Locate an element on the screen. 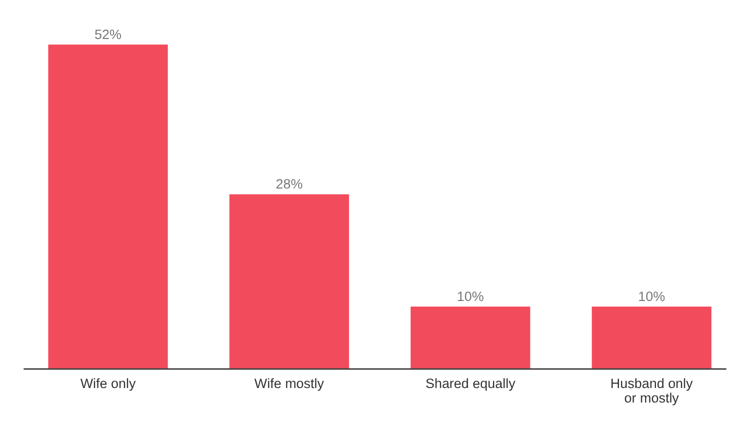 This screenshot has width=750, height=428. x-tick-label: Husband only or mostly is located at coordinates (652, 391).